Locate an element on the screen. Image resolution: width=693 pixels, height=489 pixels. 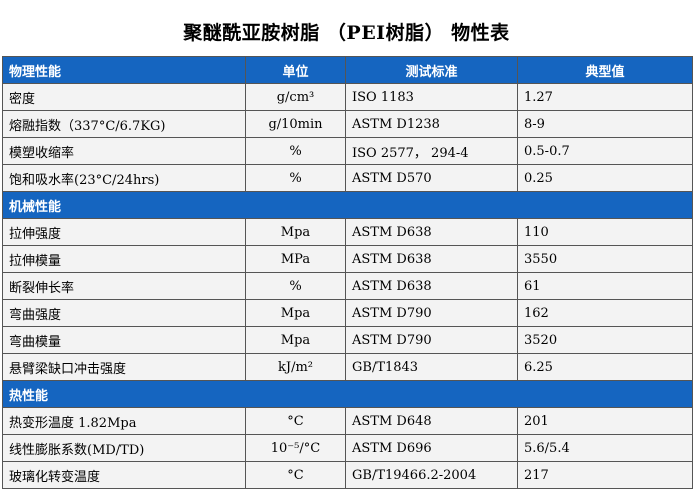
cell-property: 玻璃化转变温度 is located at coordinates (124, 475).